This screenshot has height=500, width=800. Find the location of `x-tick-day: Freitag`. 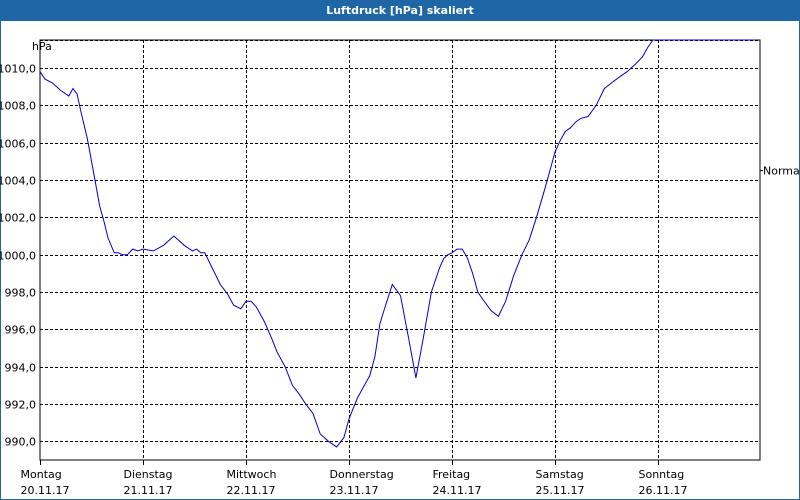

x-tick-day: Freitag is located at coordinates (452, 474).